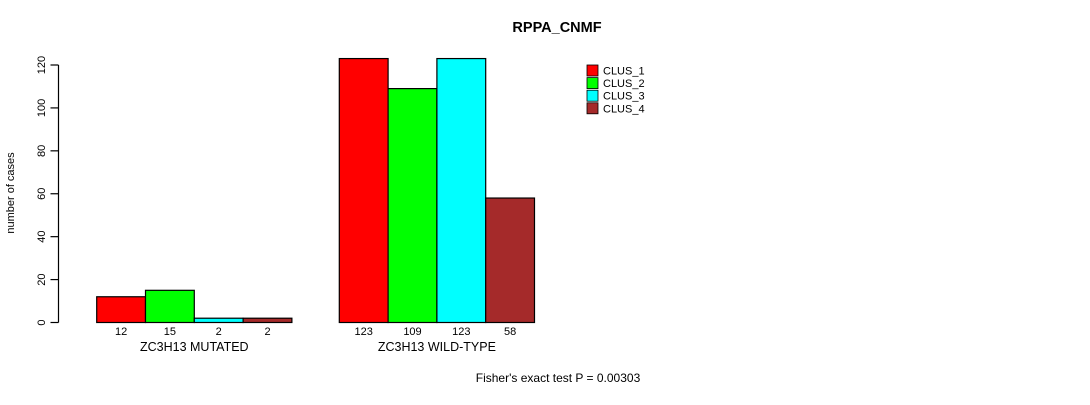  I want to click on y-axis-title: number of cases, so click(11, 193).